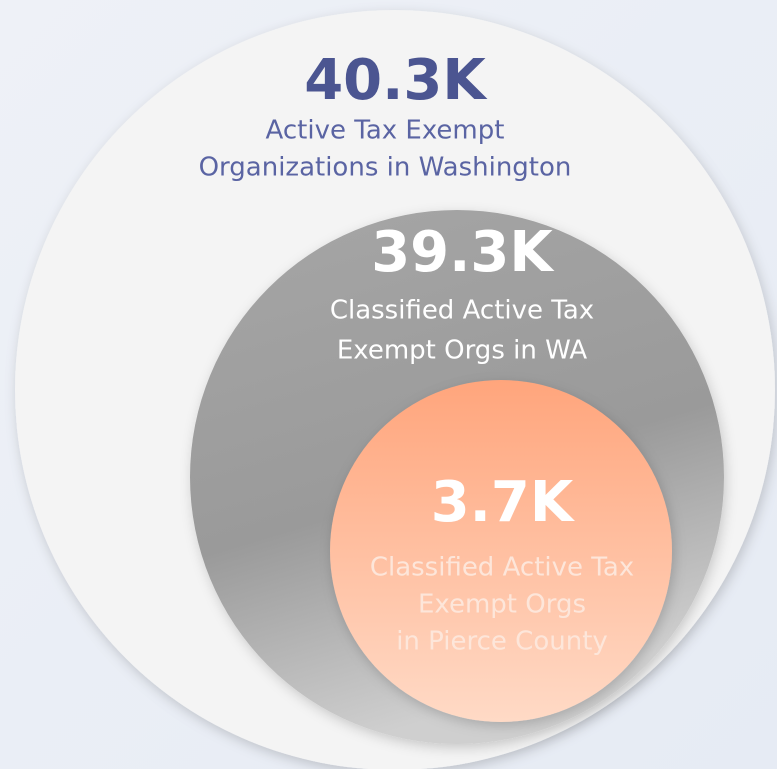 The image size is (777, 769). What do you see at coordinates (463, 252) in the screenshot?
I see `middle-value: 39.3K` at bounding box center [463, 252].